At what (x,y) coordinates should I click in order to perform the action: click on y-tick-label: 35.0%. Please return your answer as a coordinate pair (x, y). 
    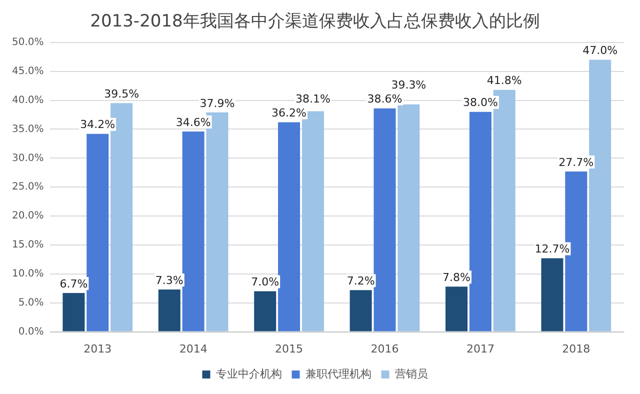
    Looking at the image, I should click on (28, 129).